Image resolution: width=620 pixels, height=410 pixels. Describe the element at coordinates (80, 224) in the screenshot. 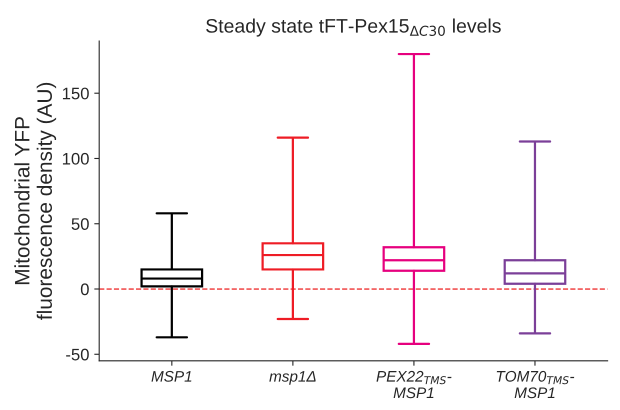

I see `y-tick-label: 50` at that location.